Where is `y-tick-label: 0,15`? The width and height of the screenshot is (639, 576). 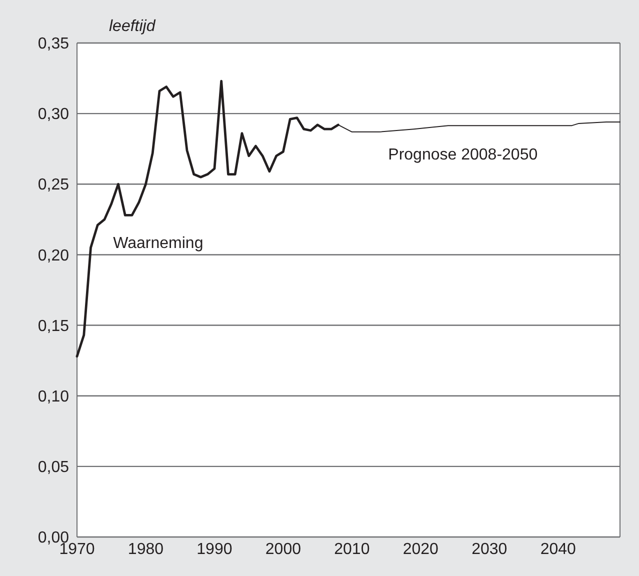 y-tick-label: 0,15 is located at coordinates (54, 326).